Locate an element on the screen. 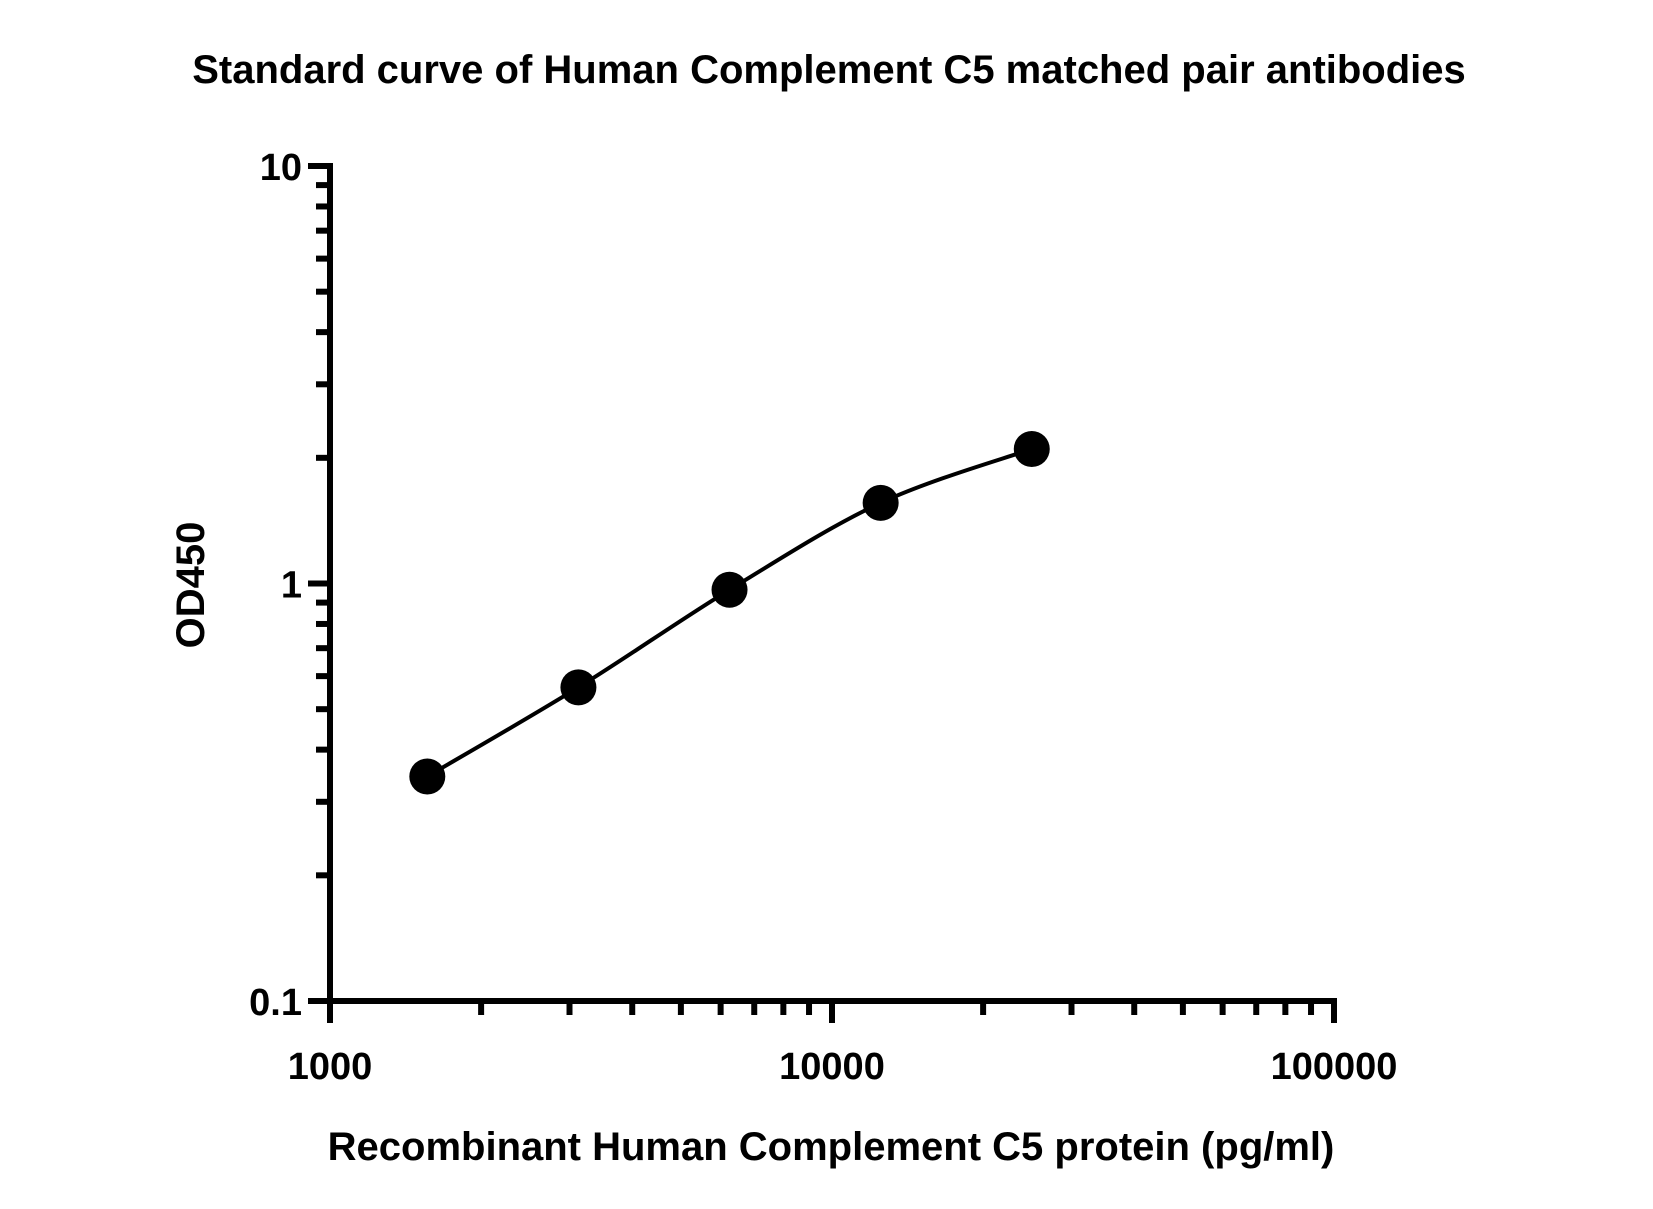 This screenshot has height=1209, width=1653. y-tick-label: 0.1 is located at coordinates (275, 1003).